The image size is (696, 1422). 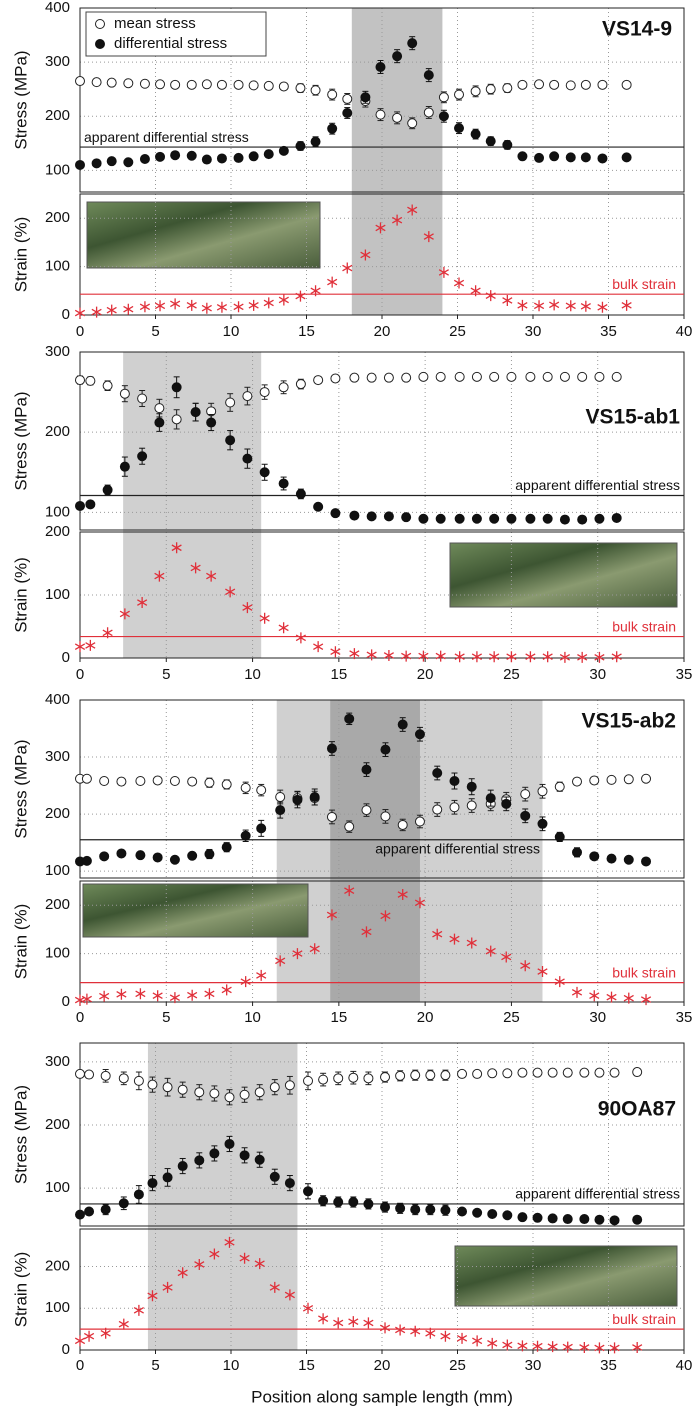 What do you see at coordinates (597, 674) in the screenshot?
I see `x-tick-label: 30` at bounding box center [597, 674].